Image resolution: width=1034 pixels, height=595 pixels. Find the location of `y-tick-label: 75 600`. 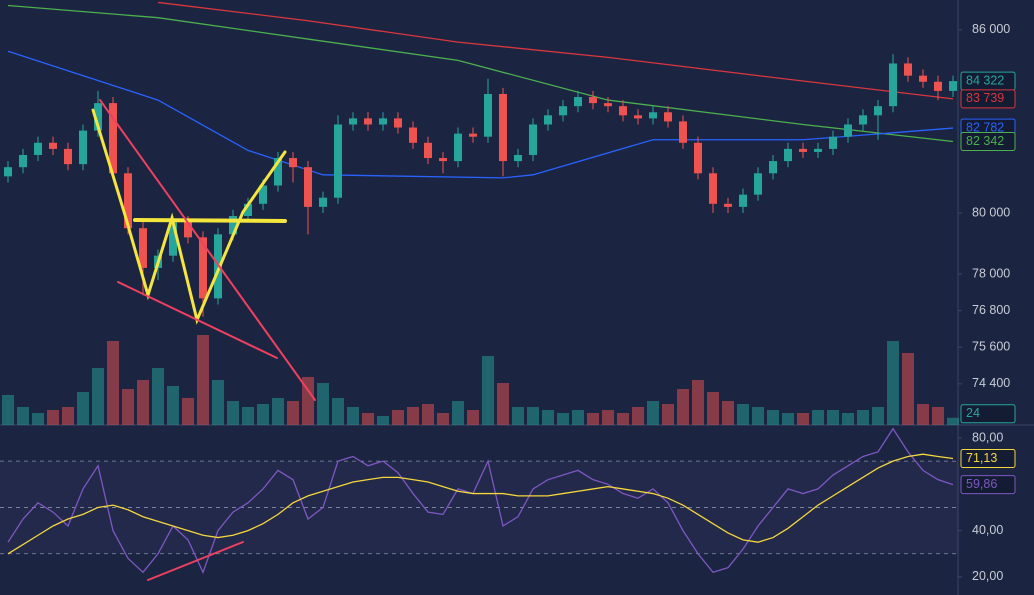

y-tick-label: 75 600 is located at coordinates (991, 346).